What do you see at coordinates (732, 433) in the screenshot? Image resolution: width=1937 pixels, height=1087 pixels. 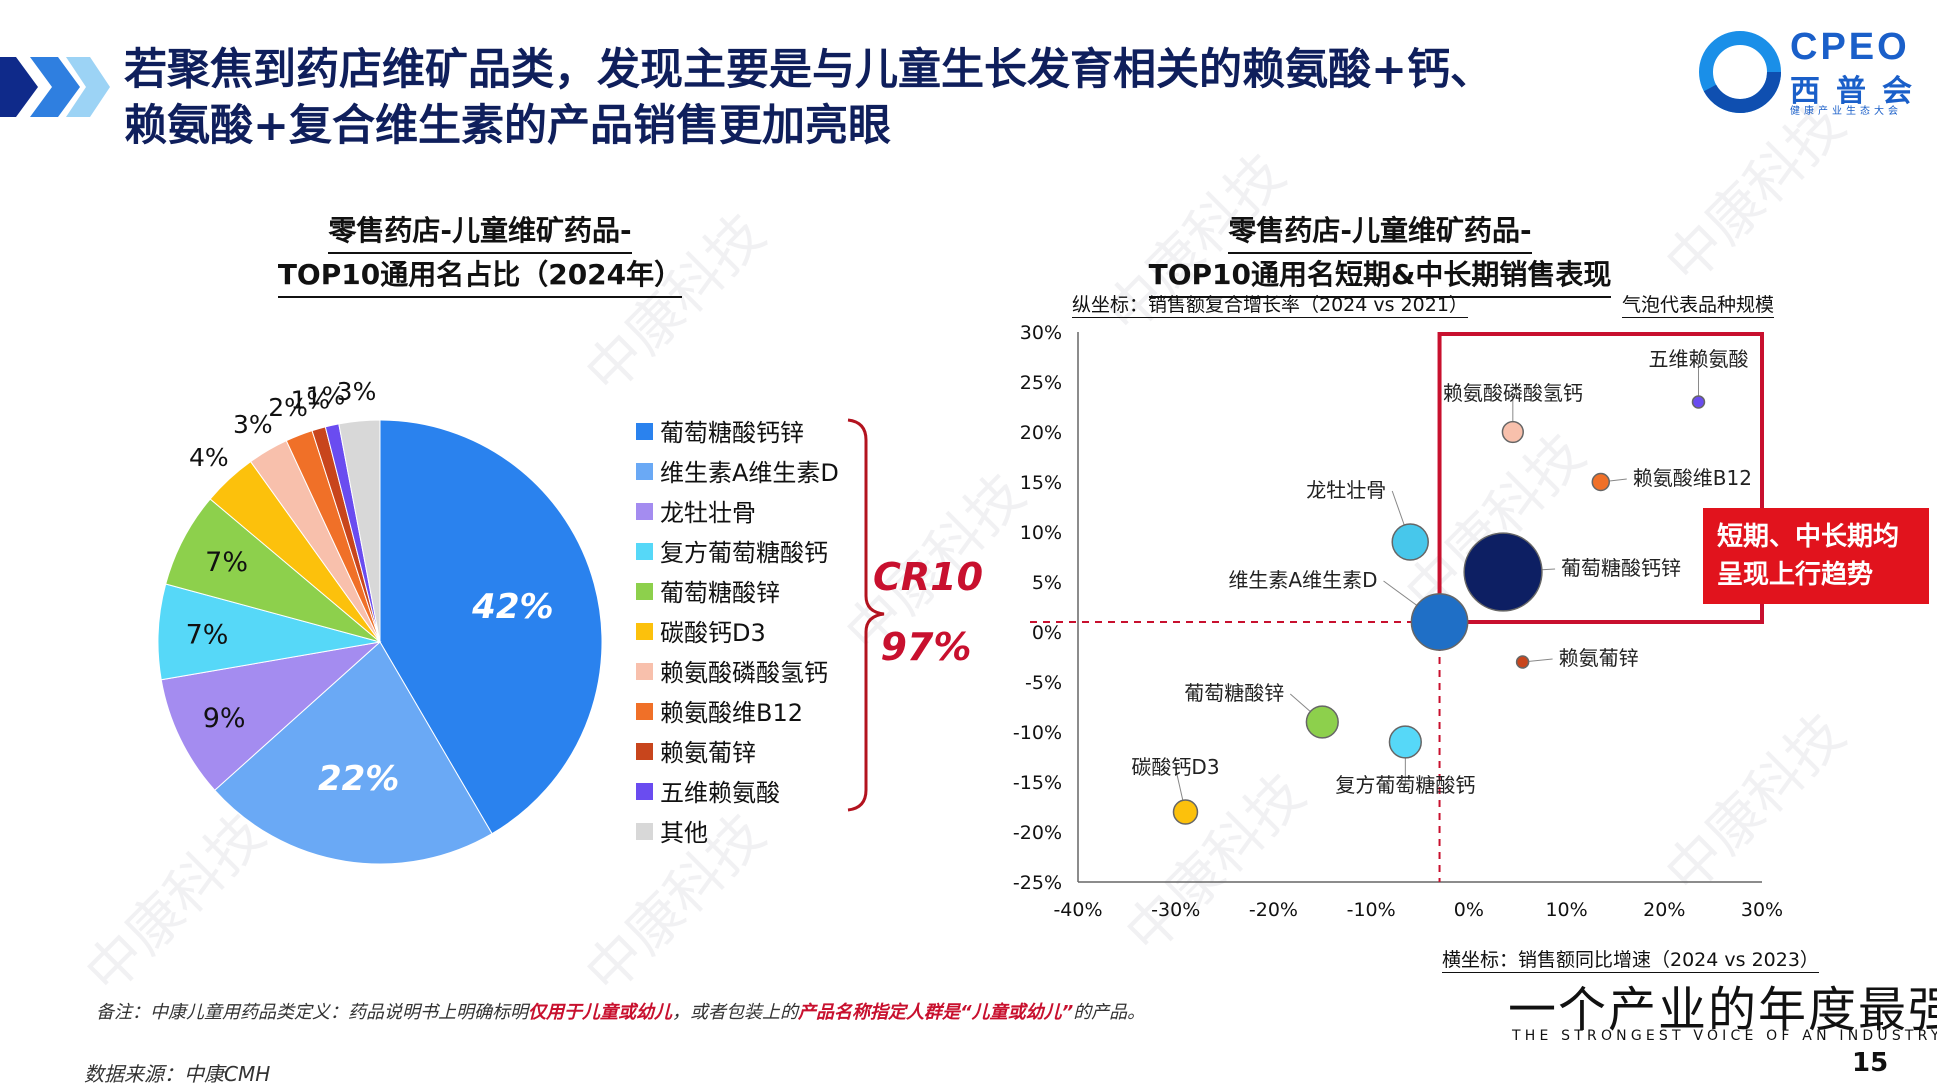 I see `legend-label: 葡萄糖酸钙锌` at bounding box center [732, 433].